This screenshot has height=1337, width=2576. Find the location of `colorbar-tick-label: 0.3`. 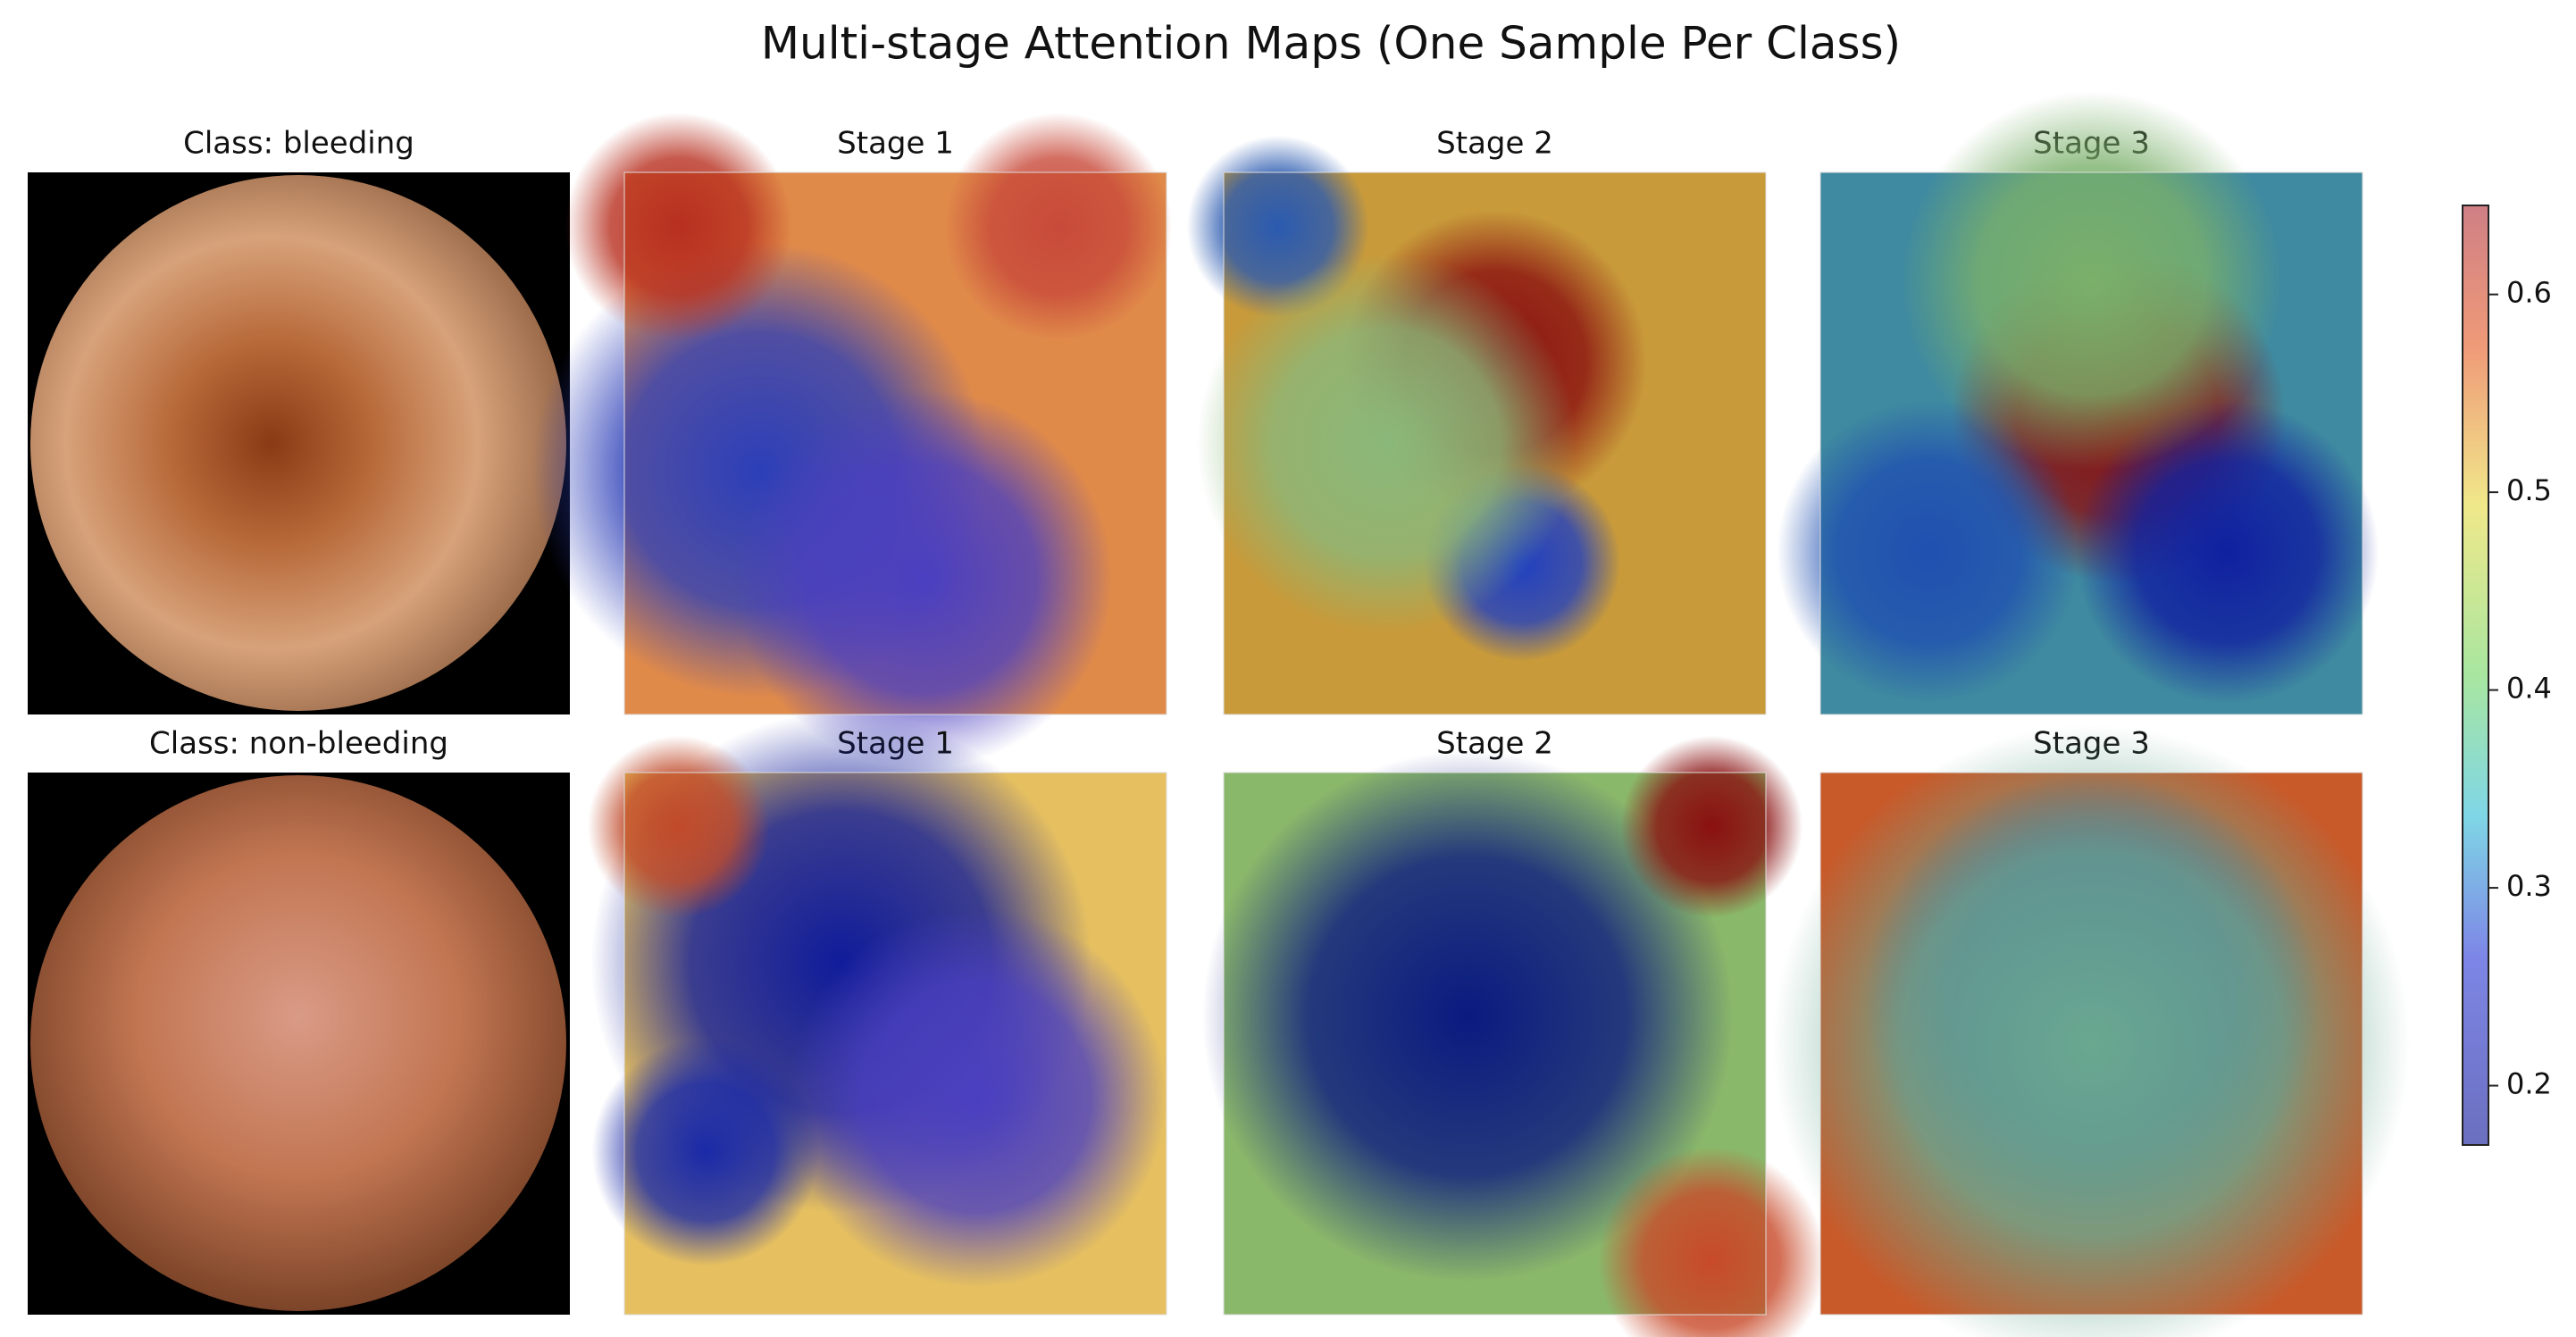

colorbar-tick-label: 0.3 is located at coordinates (2529, 886).